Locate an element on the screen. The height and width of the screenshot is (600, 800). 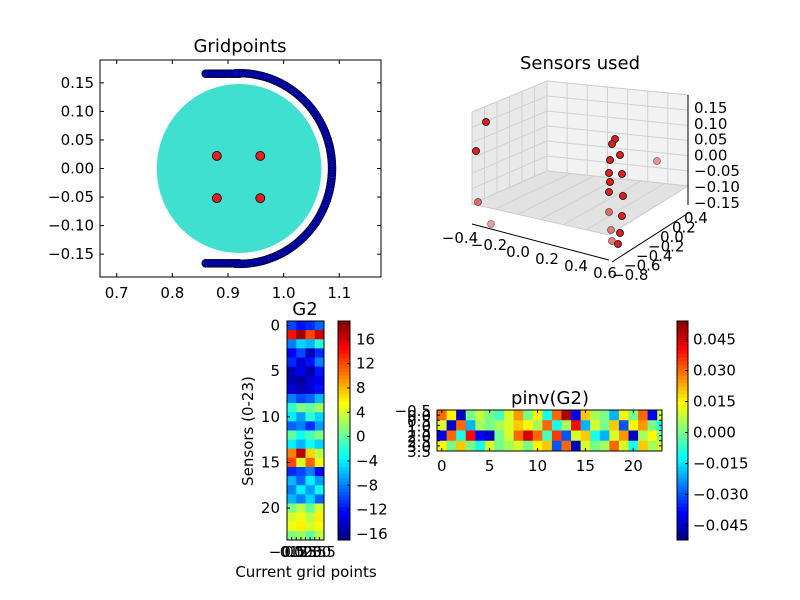
y-tick-label: 5 is located at coordinates (275, 371).